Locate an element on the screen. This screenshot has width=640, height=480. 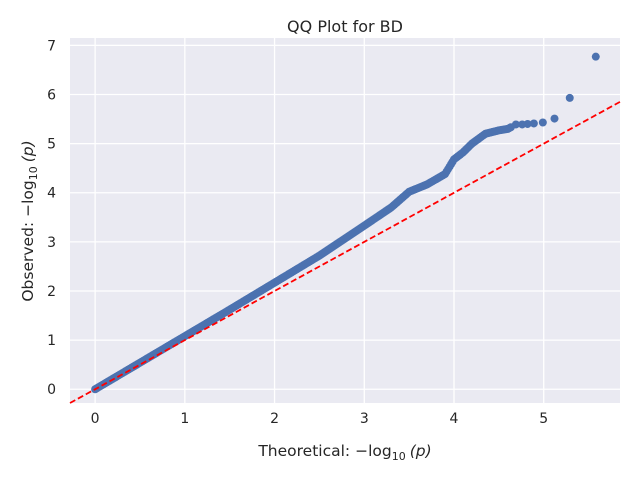
x-axis-label: Theoretical: −log10 (p) is located at coordinates (344, 452).